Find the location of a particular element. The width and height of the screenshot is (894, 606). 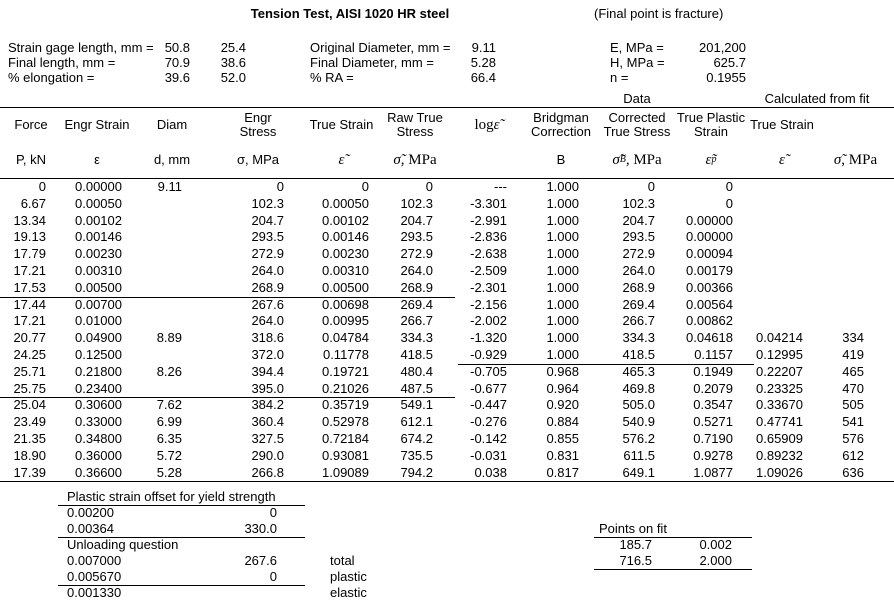

unloading-title: Unloading question is located at coordinates (123, 544).